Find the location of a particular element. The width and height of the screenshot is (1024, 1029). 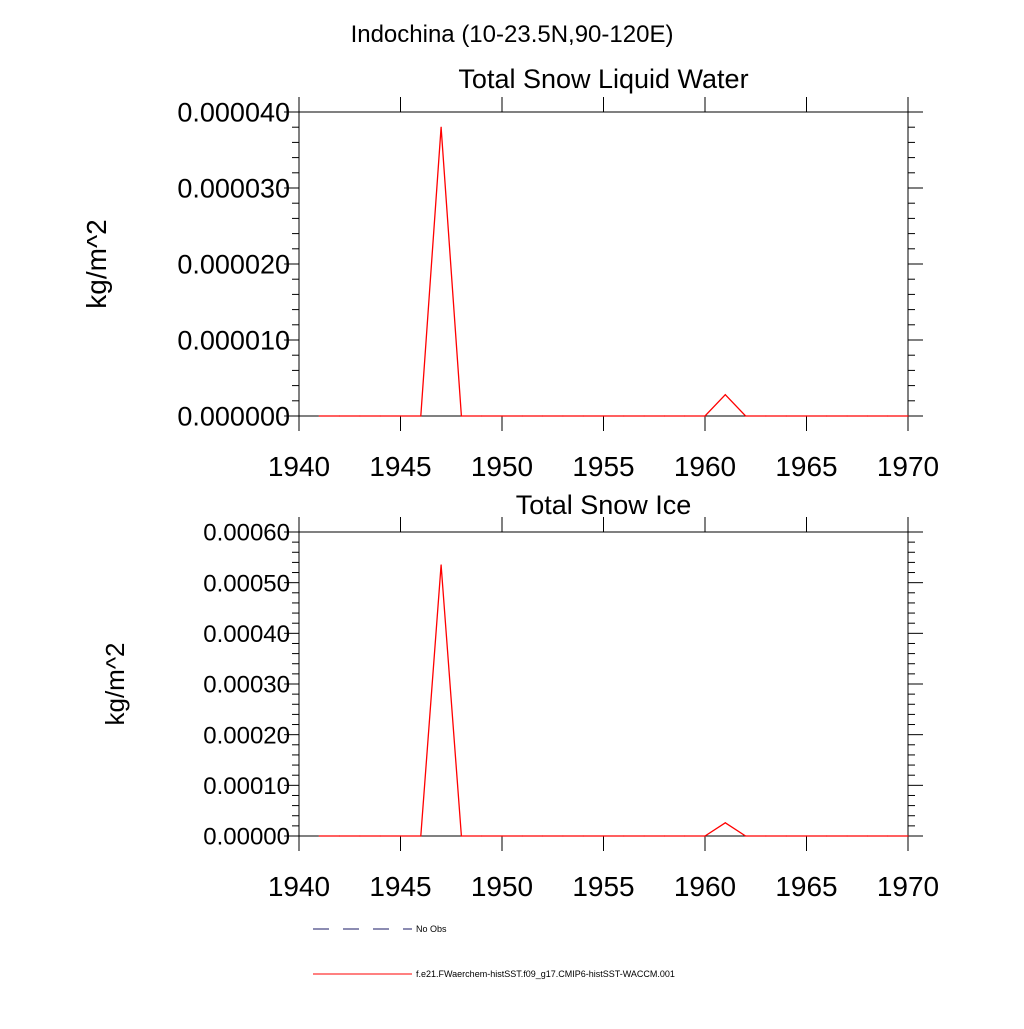

y-tick-label: 0.00000 is located at coordinates (246, 837).